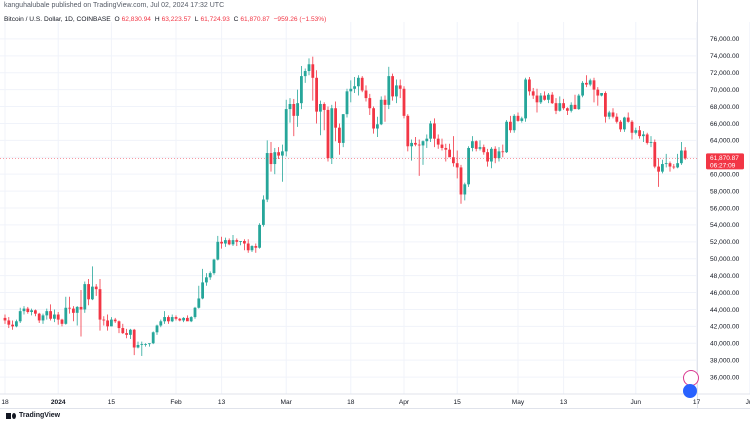 The width and height of the screenshot is (750, 425). What do you see at coordinates (725, 191) in the screenshot?
I see `y-tick-label: 58,000.00` at bounding box center [725, 191].